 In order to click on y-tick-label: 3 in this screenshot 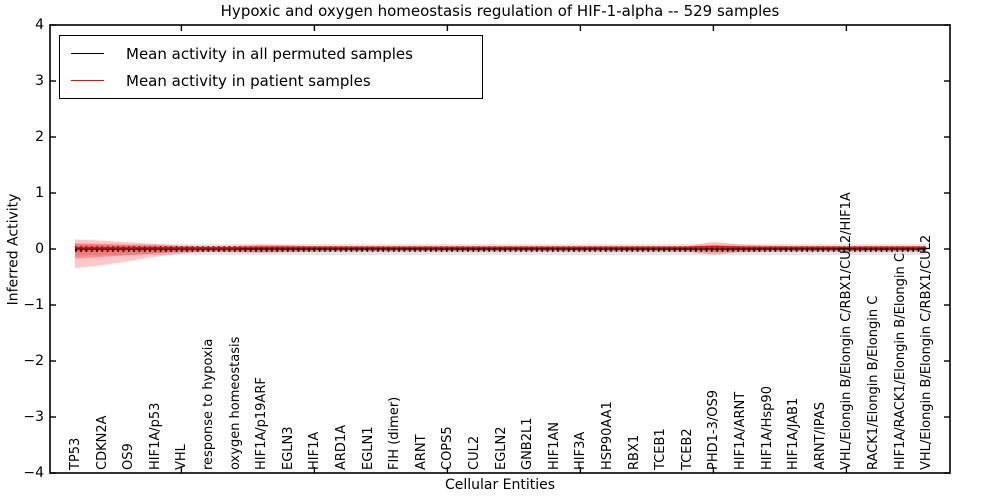, I will do `click(39, 81)`.